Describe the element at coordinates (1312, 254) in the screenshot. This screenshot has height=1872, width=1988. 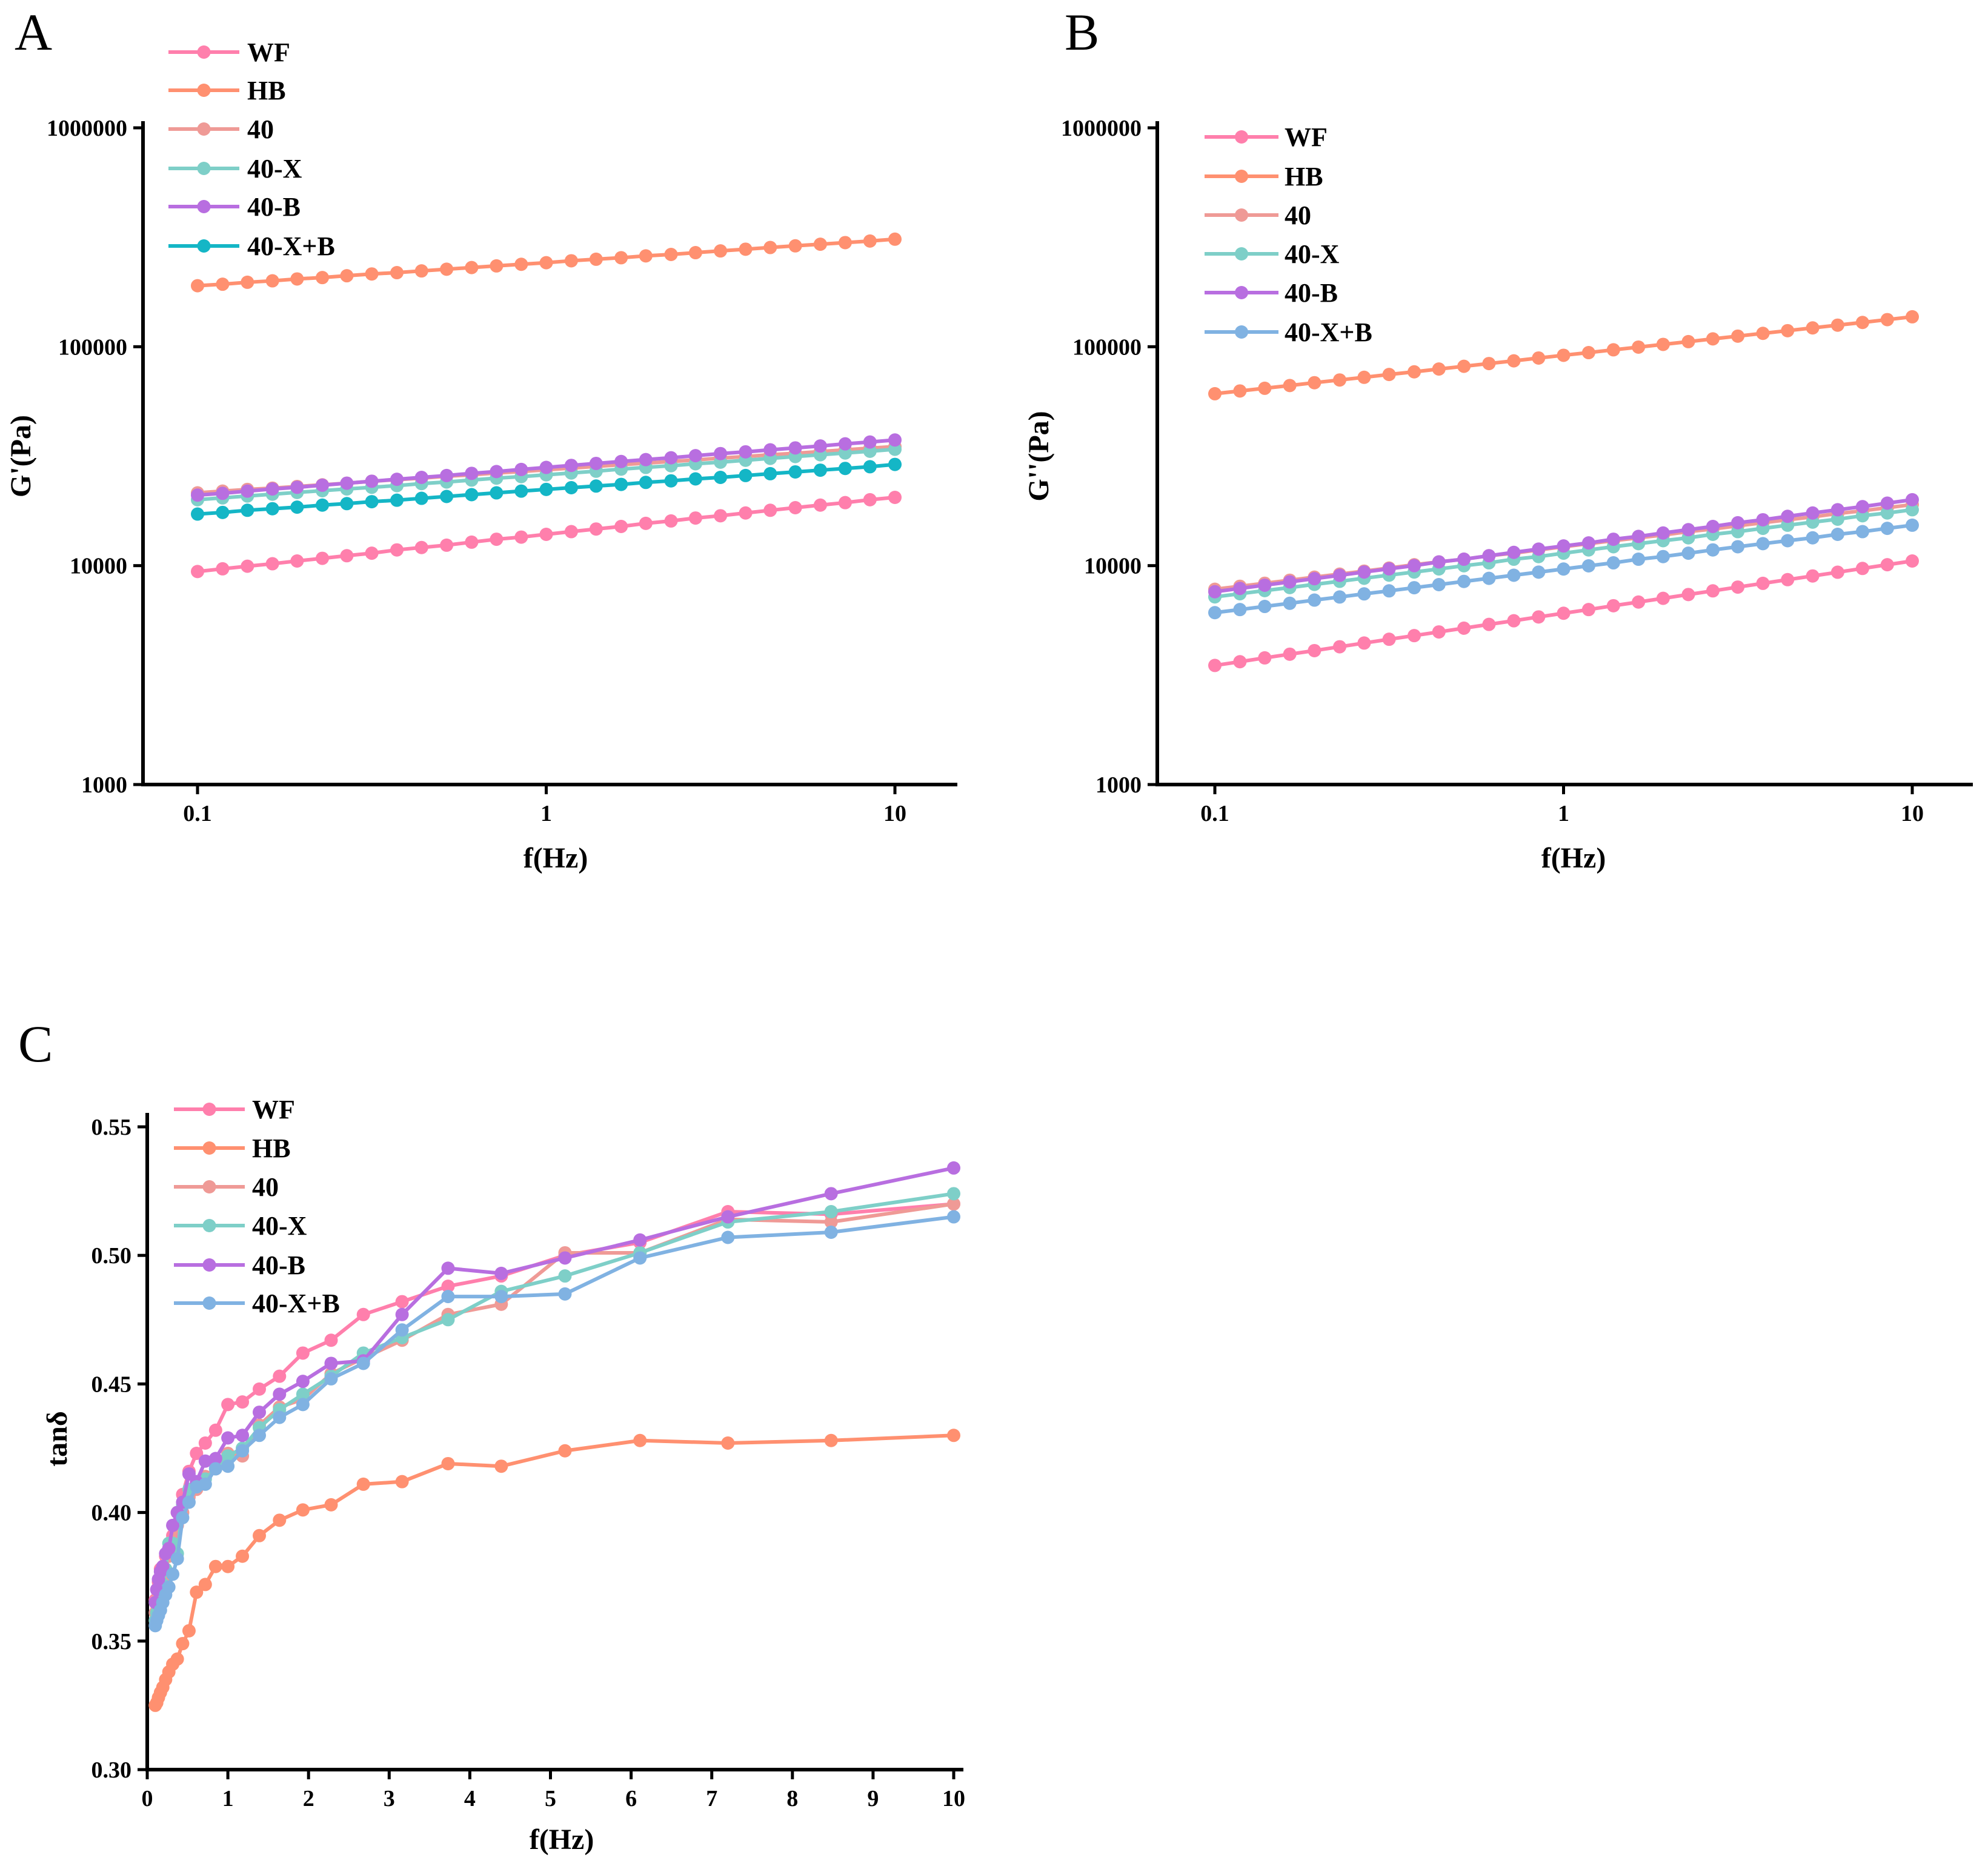
I see `legend-label: 40-X` at that location.